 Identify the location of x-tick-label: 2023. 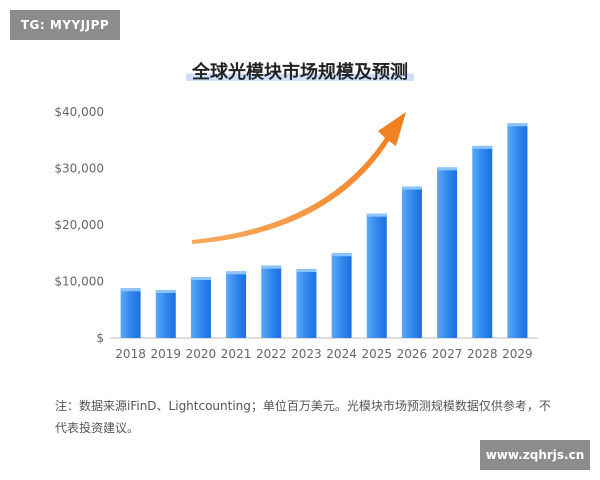
(306, 354).